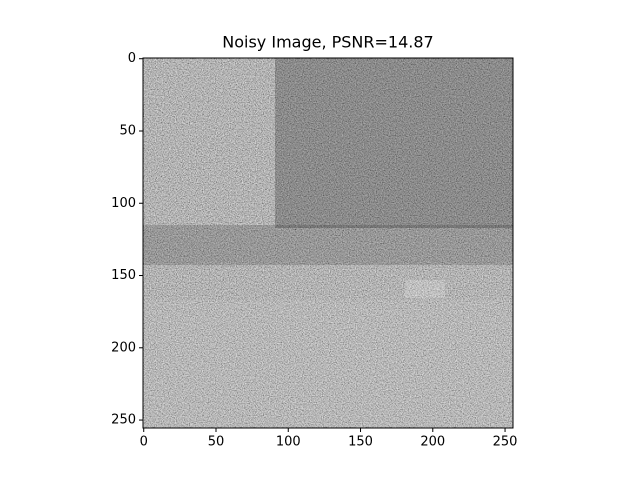  I want to click on y-tick-label: 150, so click(123, 275).